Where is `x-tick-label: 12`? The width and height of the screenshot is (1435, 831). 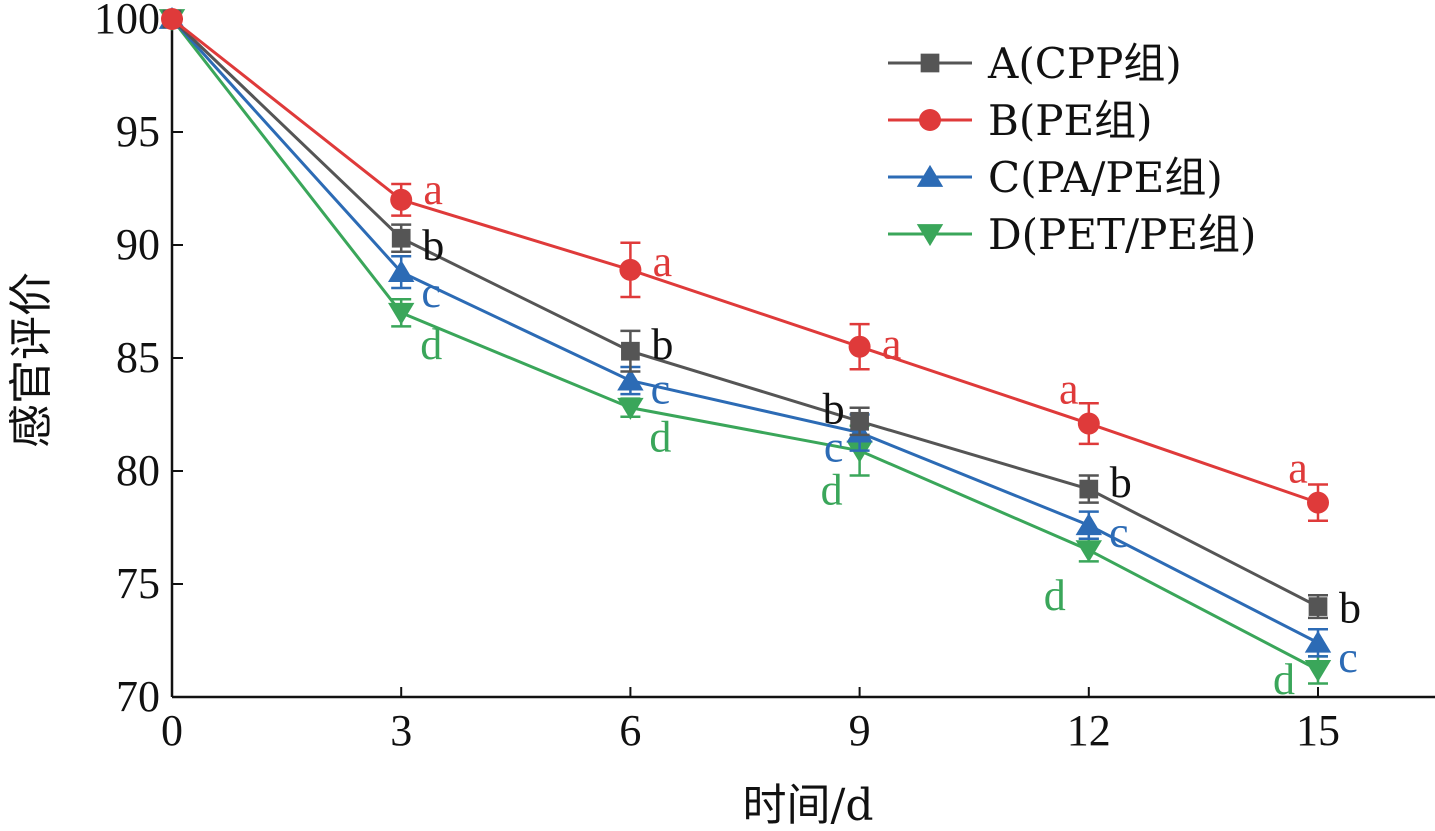 x-tick-label: 12 is located at coordinates (1089, 730).